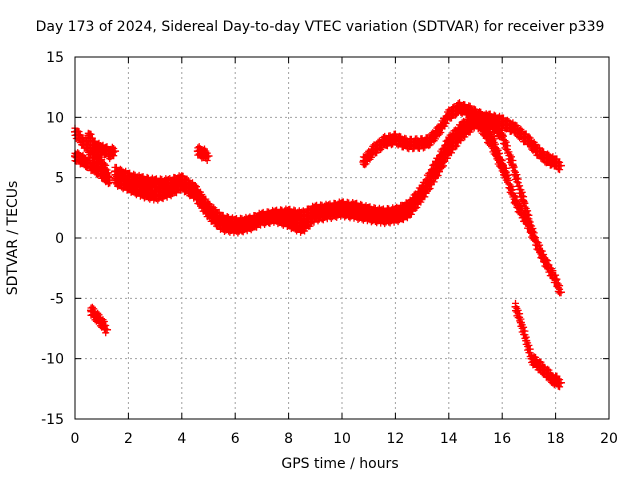 This screenshot has height=480, width=640. I want to click on series-track-e, so click(203, 153).